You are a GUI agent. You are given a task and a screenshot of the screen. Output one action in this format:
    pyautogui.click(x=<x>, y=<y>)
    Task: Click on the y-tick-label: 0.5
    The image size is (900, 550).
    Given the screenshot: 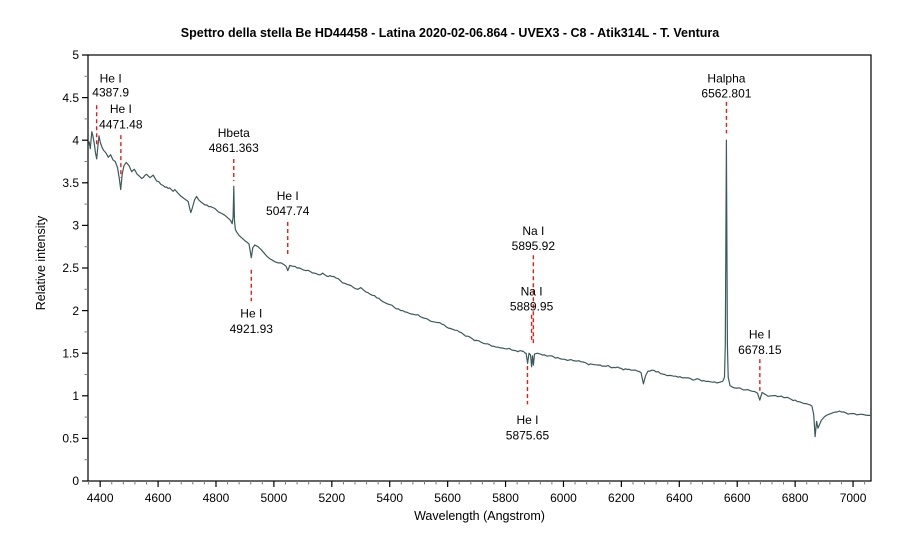 What is the action you would take?
    pyautogui.click(x=70, y=439)
    